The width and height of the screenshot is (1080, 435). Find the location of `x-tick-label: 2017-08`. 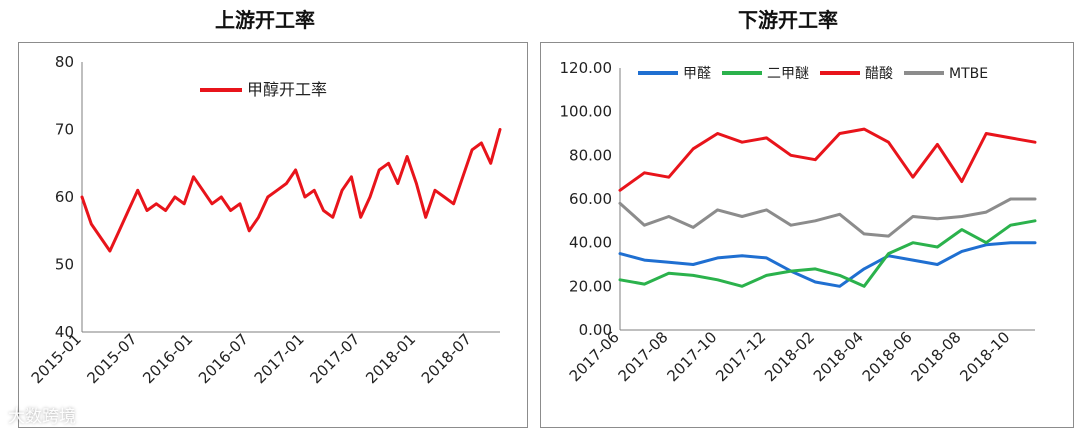

x-tick-label: 2017-08 is located at coordinates (643, 356).